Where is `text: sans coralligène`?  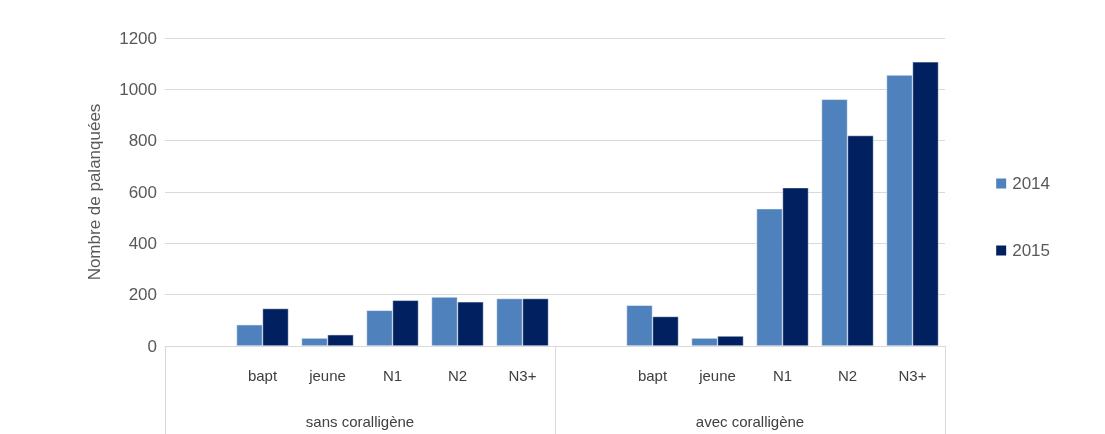 text: sans coralligène is located at coordinates (360, 421).